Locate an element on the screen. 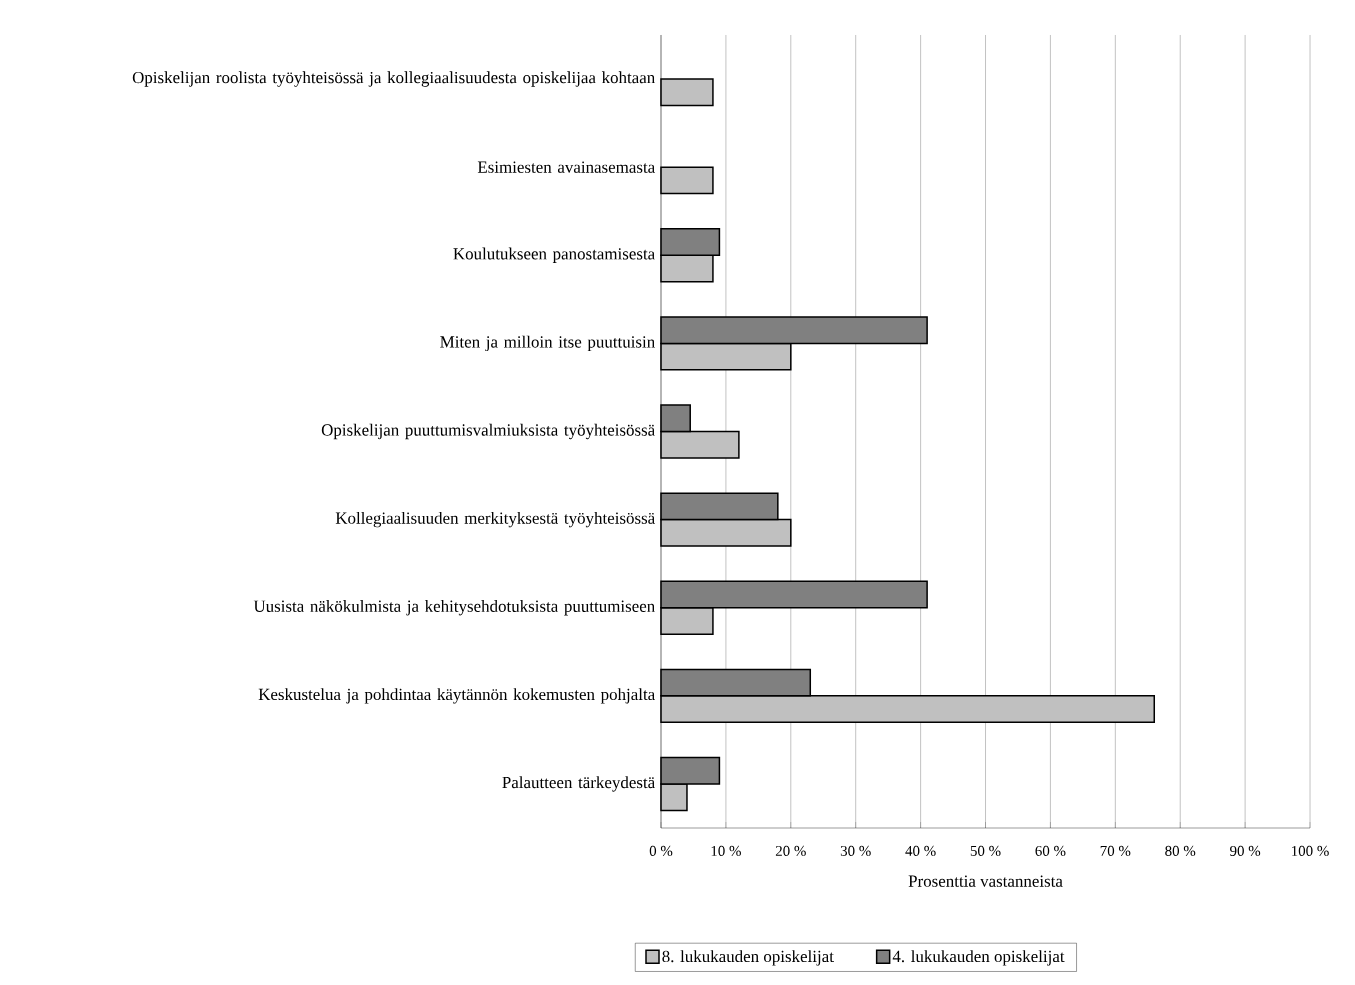 The width and height of the screenshot is (1355, 985). x-tick-label: 80 % is located at coordinates (1180, 850).